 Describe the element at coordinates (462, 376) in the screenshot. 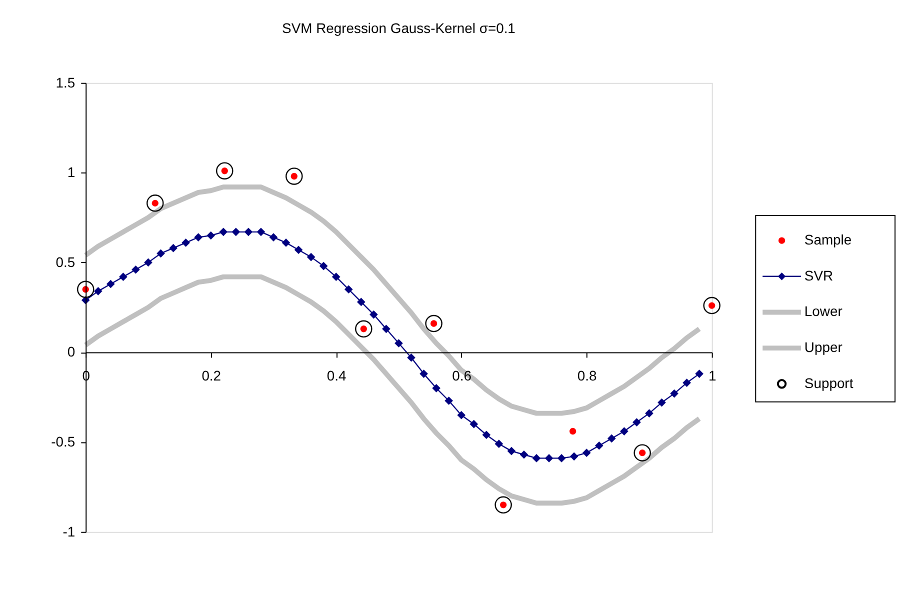

I see `x-tick-label: 0.6` at that location.